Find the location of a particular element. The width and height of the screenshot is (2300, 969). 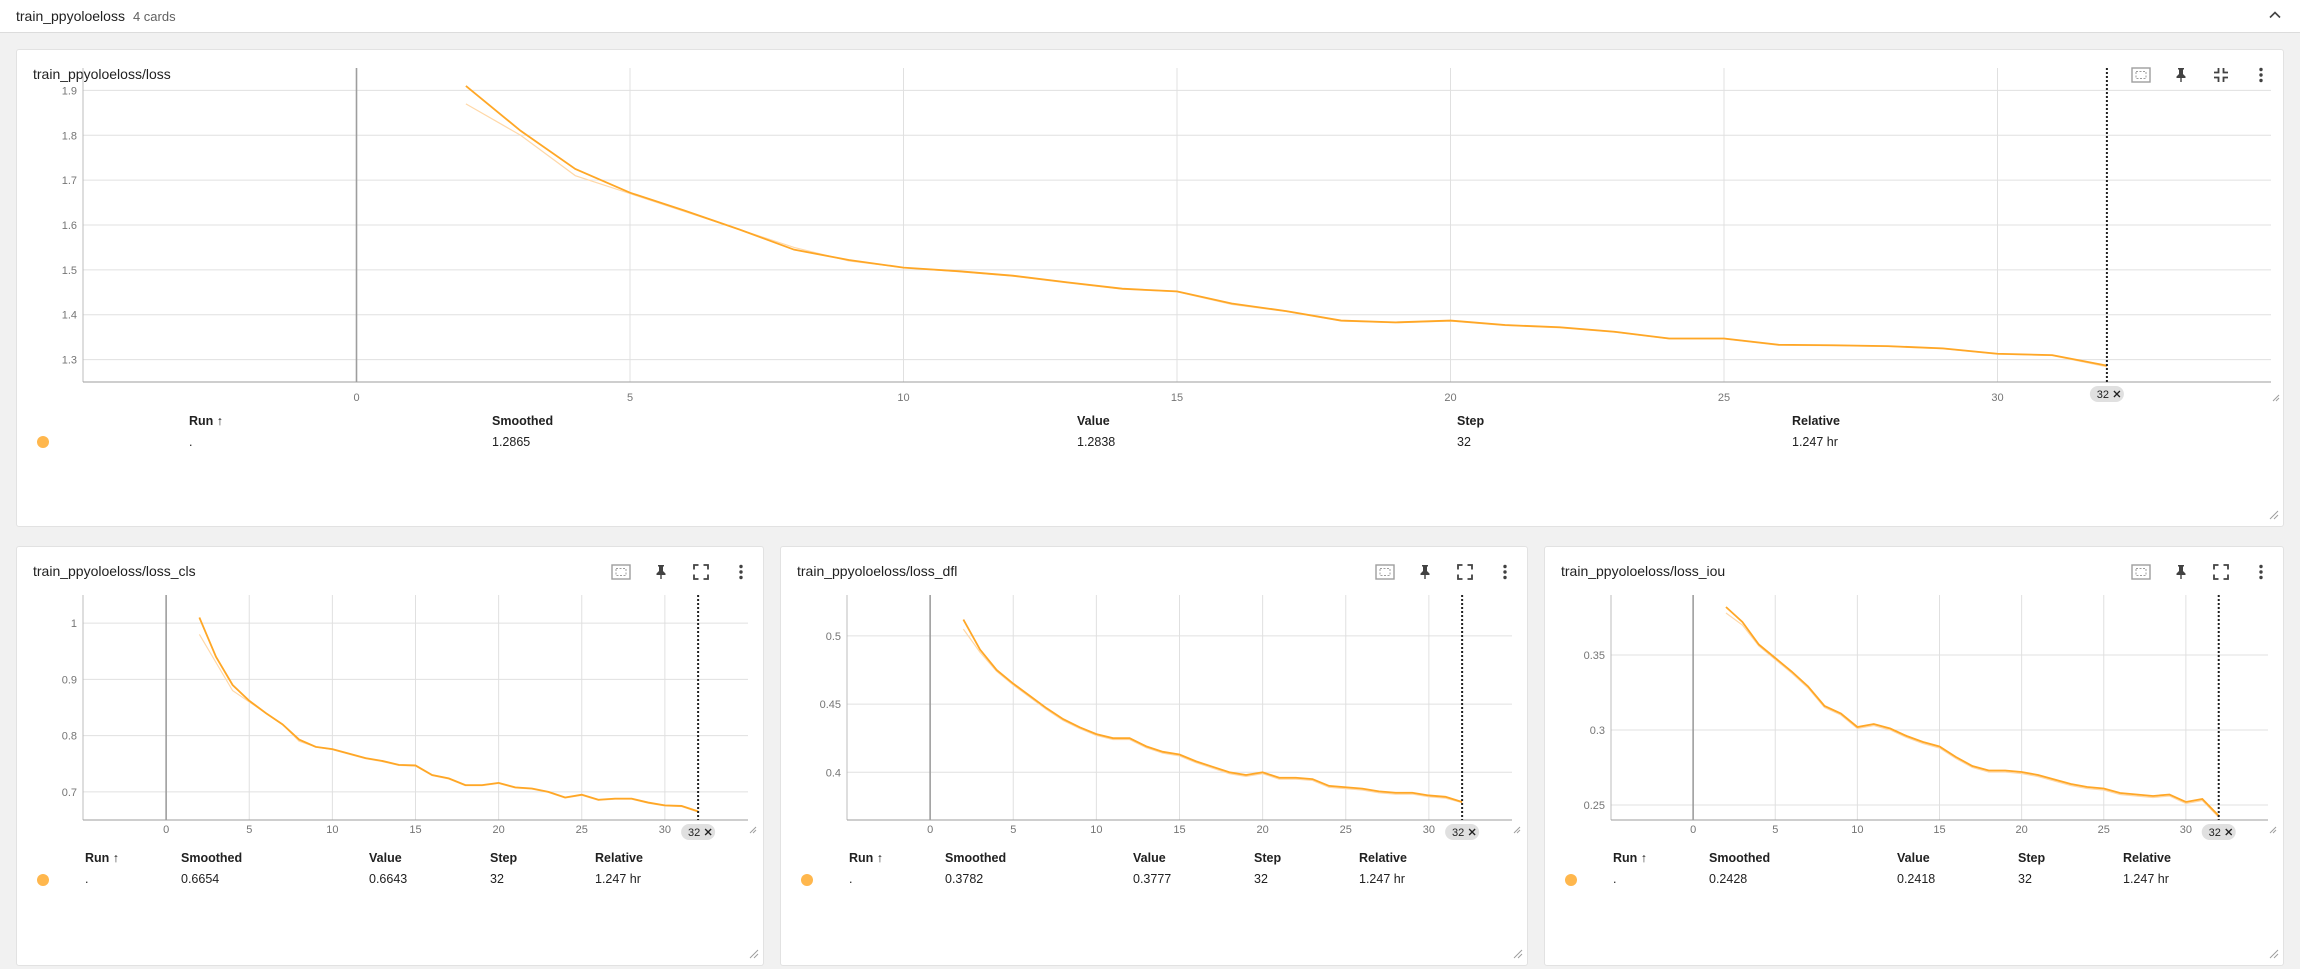

y-tick-label: 1 is located at coordinates (74, 624).